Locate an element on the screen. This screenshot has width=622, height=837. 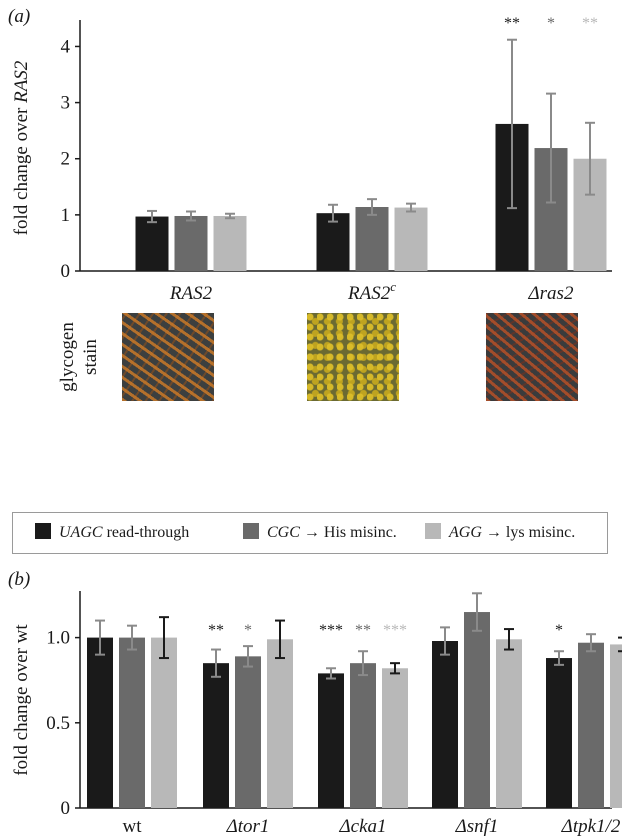
legend-label-text: → lys misinc. is located at coordinates (528, 532).